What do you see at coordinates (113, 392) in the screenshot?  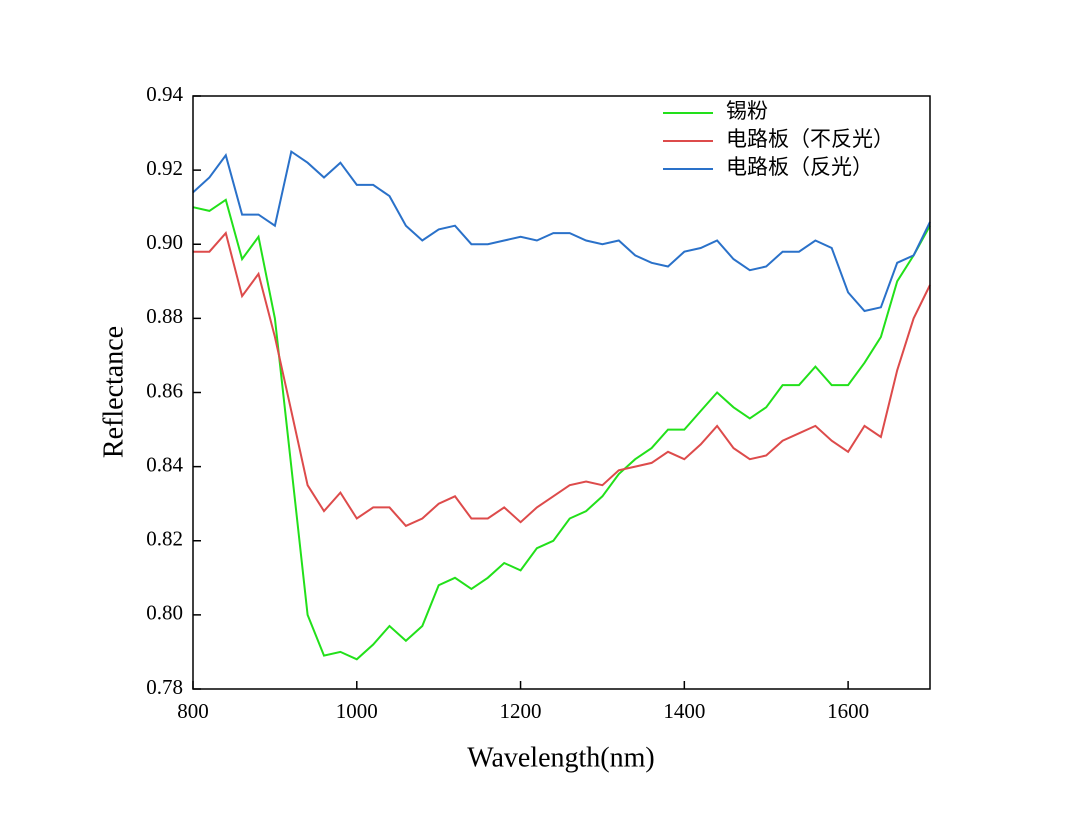 I see `y-axis-title: Reflectance` at bounding box center [113, 392].